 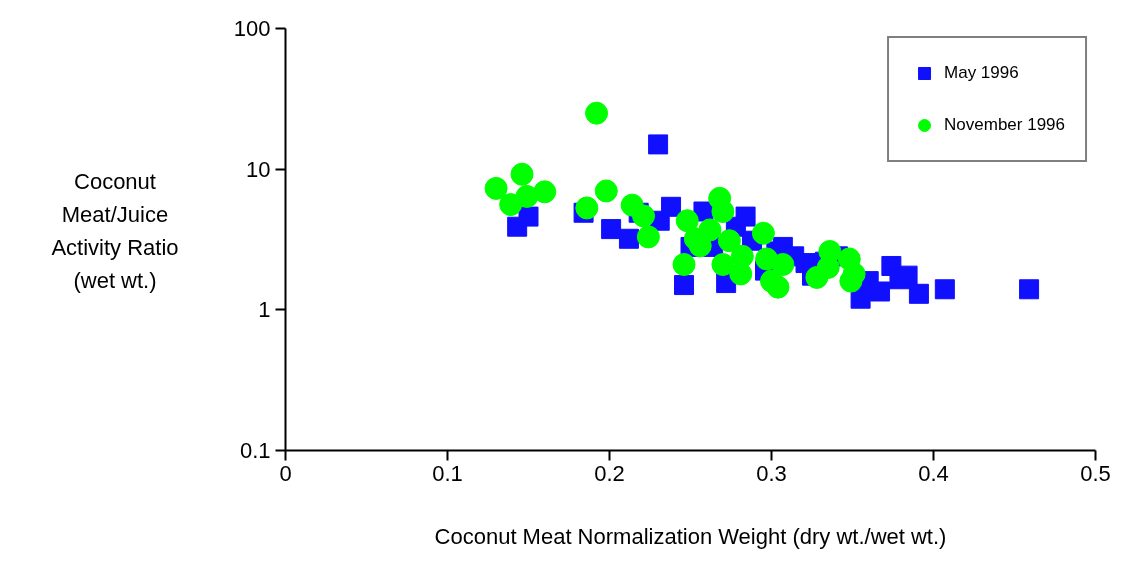 I want to click on legend-label: November 1996, so click(x=1004, y=125).